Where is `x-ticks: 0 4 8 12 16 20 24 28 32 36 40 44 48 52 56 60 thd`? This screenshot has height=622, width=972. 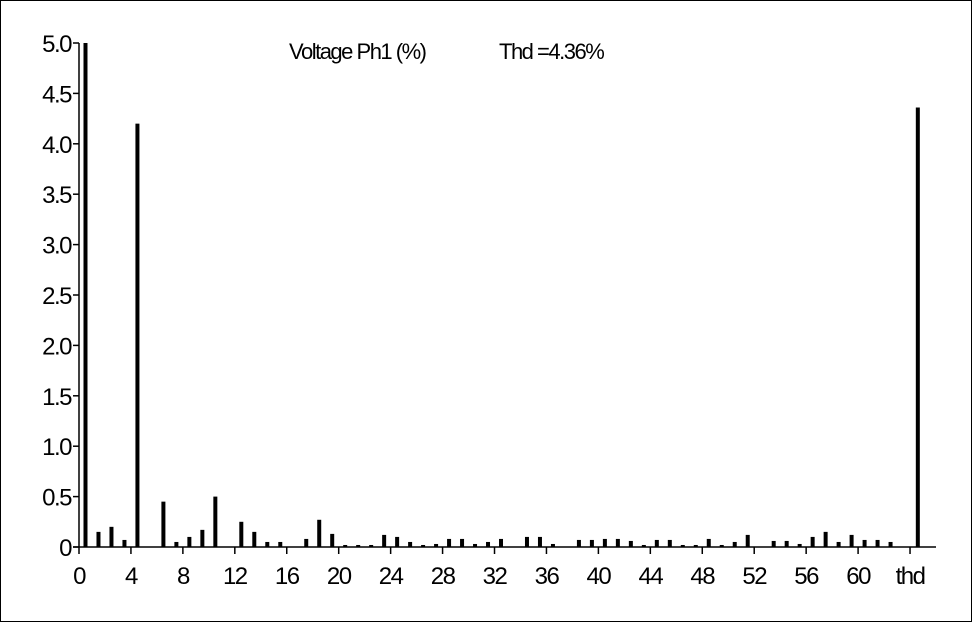 x-ticks: 0 4 8 12 16 20 24 28 32 36 40 44 48 52 56 60 thd is located at coordinates (499, 568).